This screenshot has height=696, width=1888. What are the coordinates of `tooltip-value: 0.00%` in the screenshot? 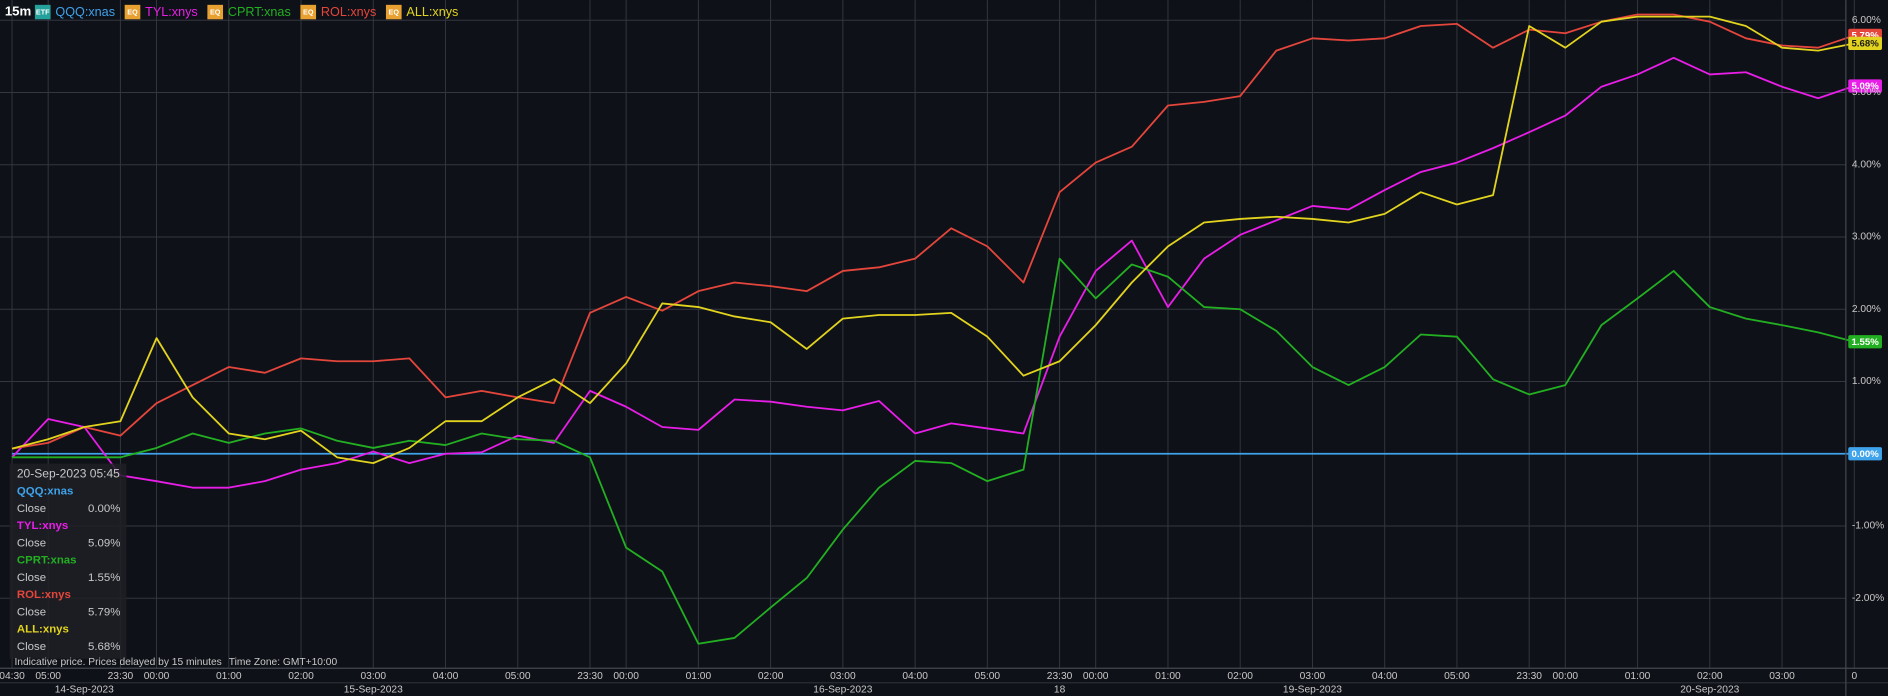 It's located at (104, 509).